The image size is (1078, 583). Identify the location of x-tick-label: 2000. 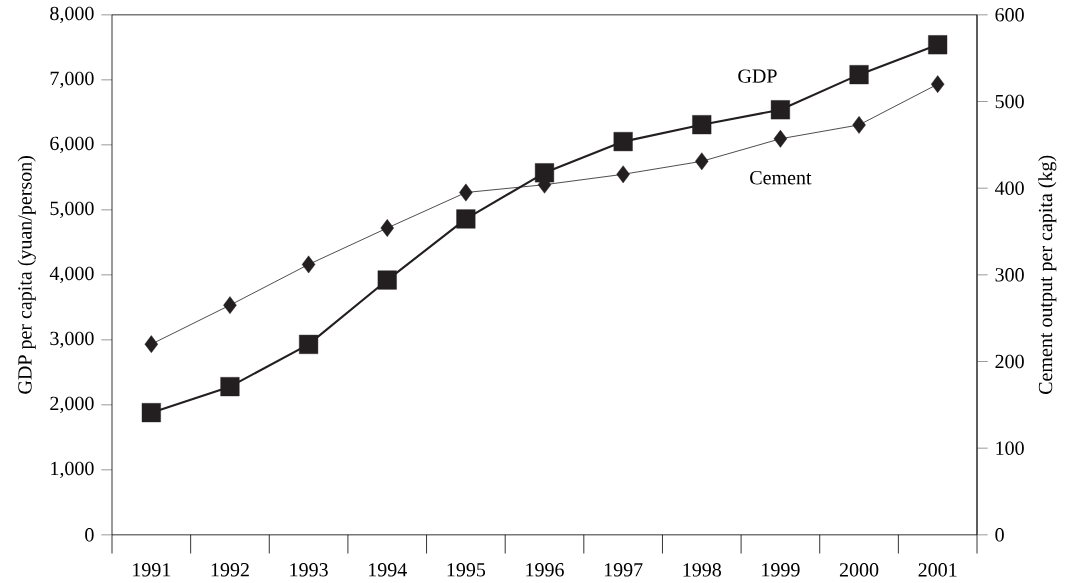
(859, 569).